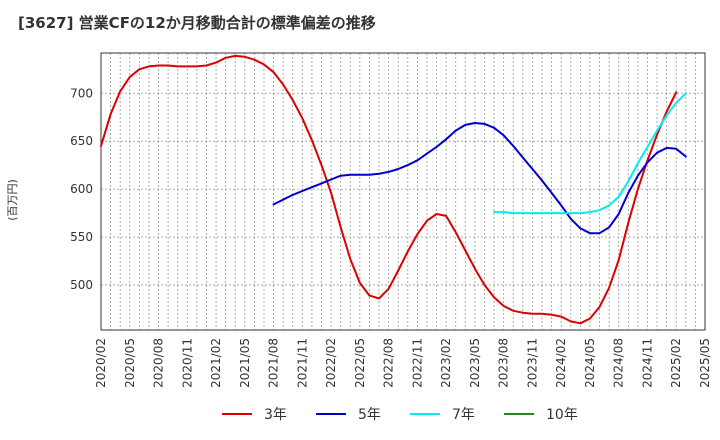  I want to click on x-tick-label: 2024/11, so click(647, 363).